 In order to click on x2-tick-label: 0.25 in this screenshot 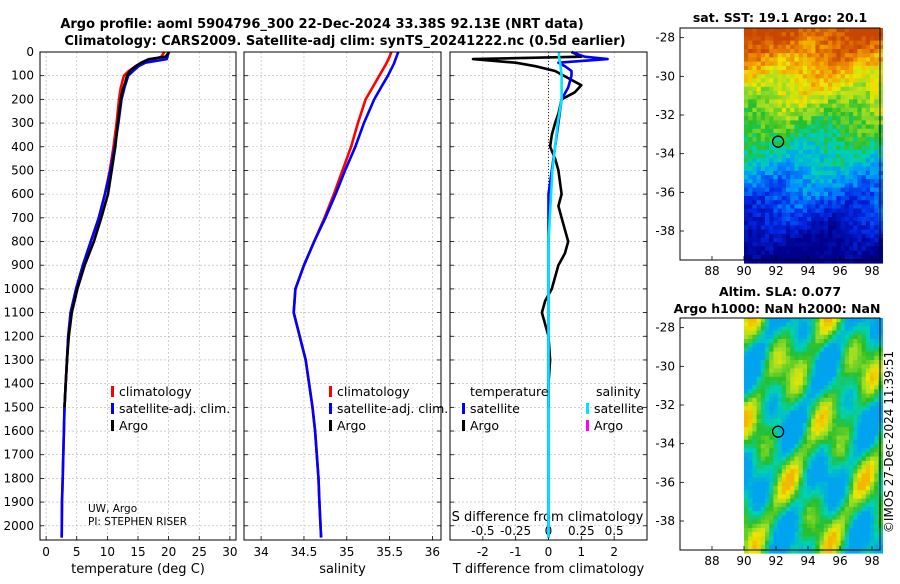, I will do `click(581, 531)`.